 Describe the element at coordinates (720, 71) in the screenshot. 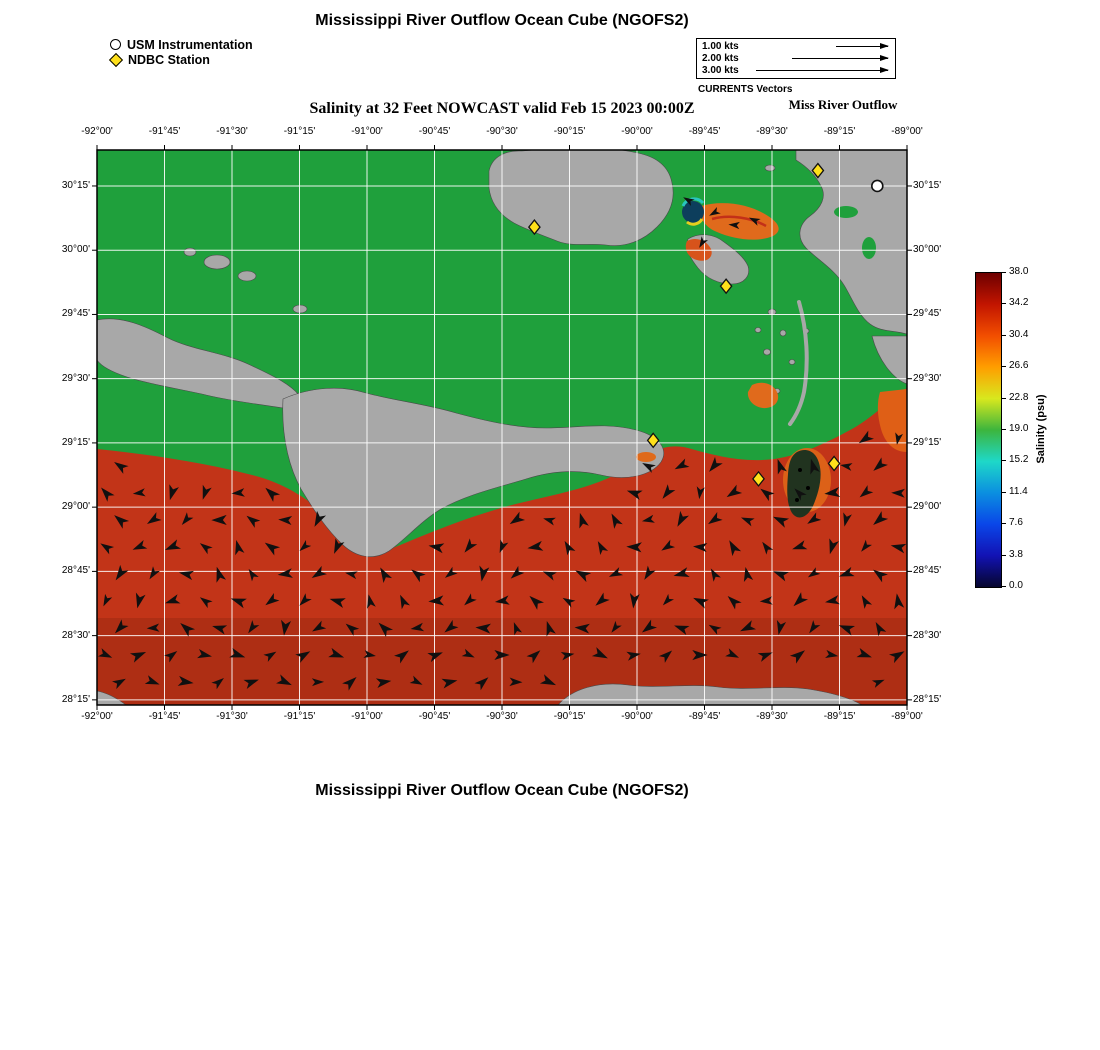

I see `scale-3kt-label: 3.00 kts` at that location.